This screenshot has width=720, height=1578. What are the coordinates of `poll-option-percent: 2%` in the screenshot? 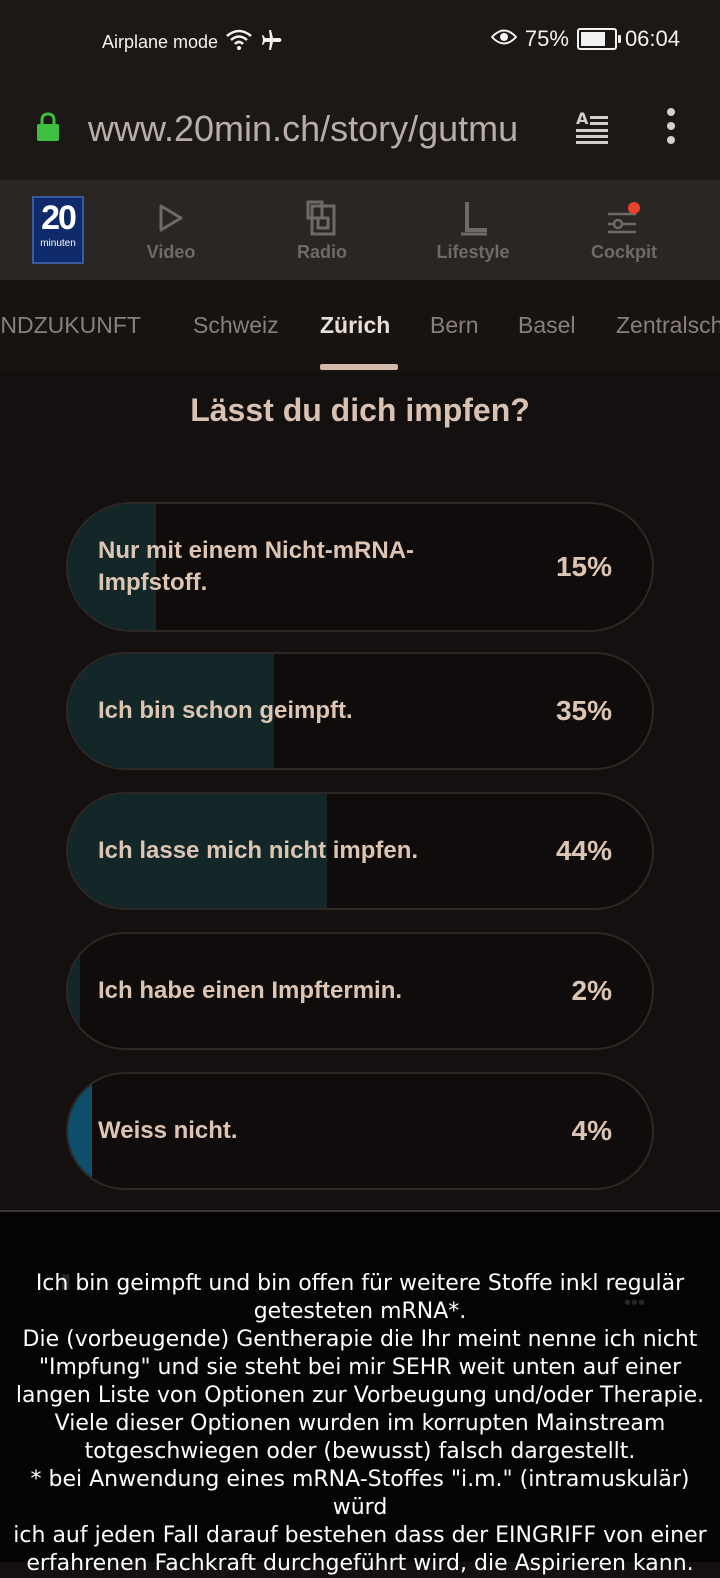 It's located at (591, 990).